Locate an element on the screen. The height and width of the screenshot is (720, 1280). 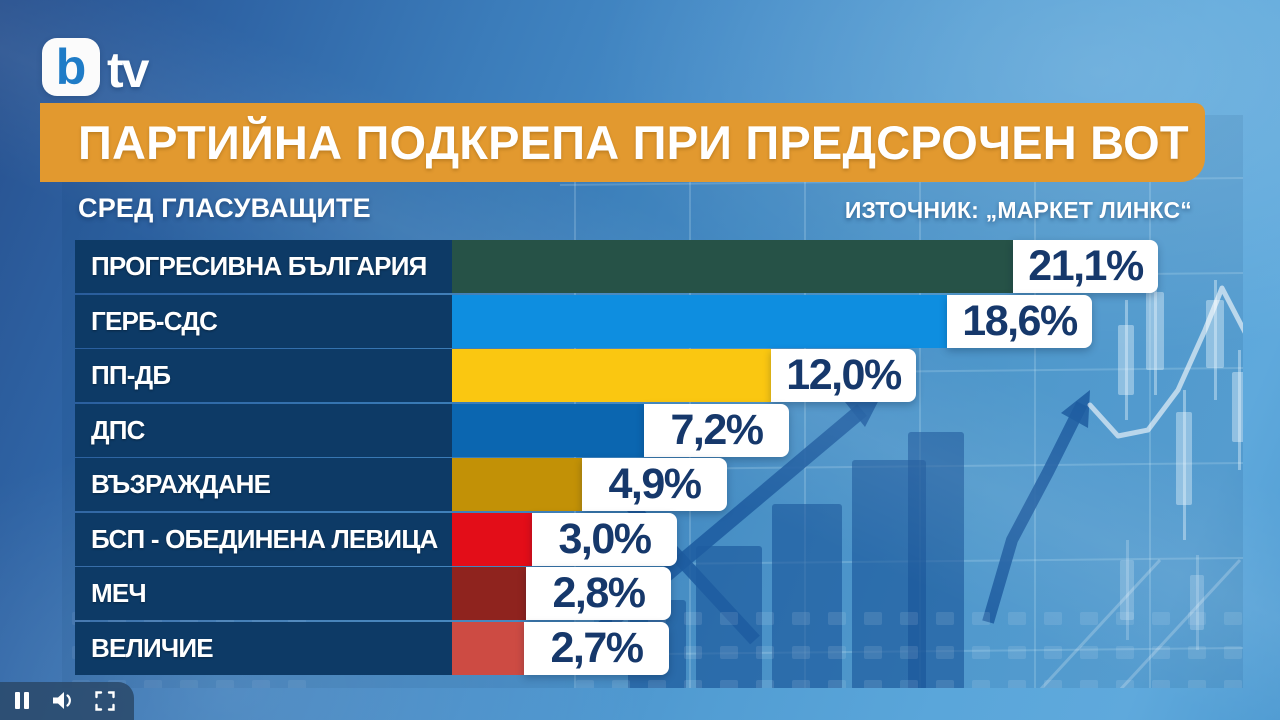
chart-row: ВЕЛИЧИЕ 2,7% is located at coordinates (616, 648).